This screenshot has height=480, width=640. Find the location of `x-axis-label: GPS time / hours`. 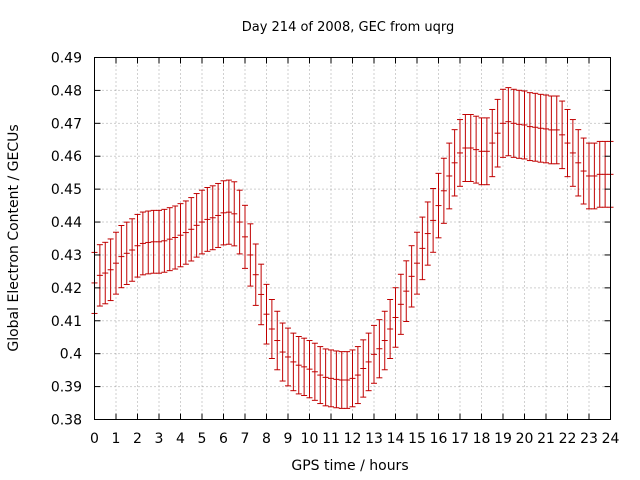

x-axis-label: GPS time / hours is located at coordinates (349, 466).